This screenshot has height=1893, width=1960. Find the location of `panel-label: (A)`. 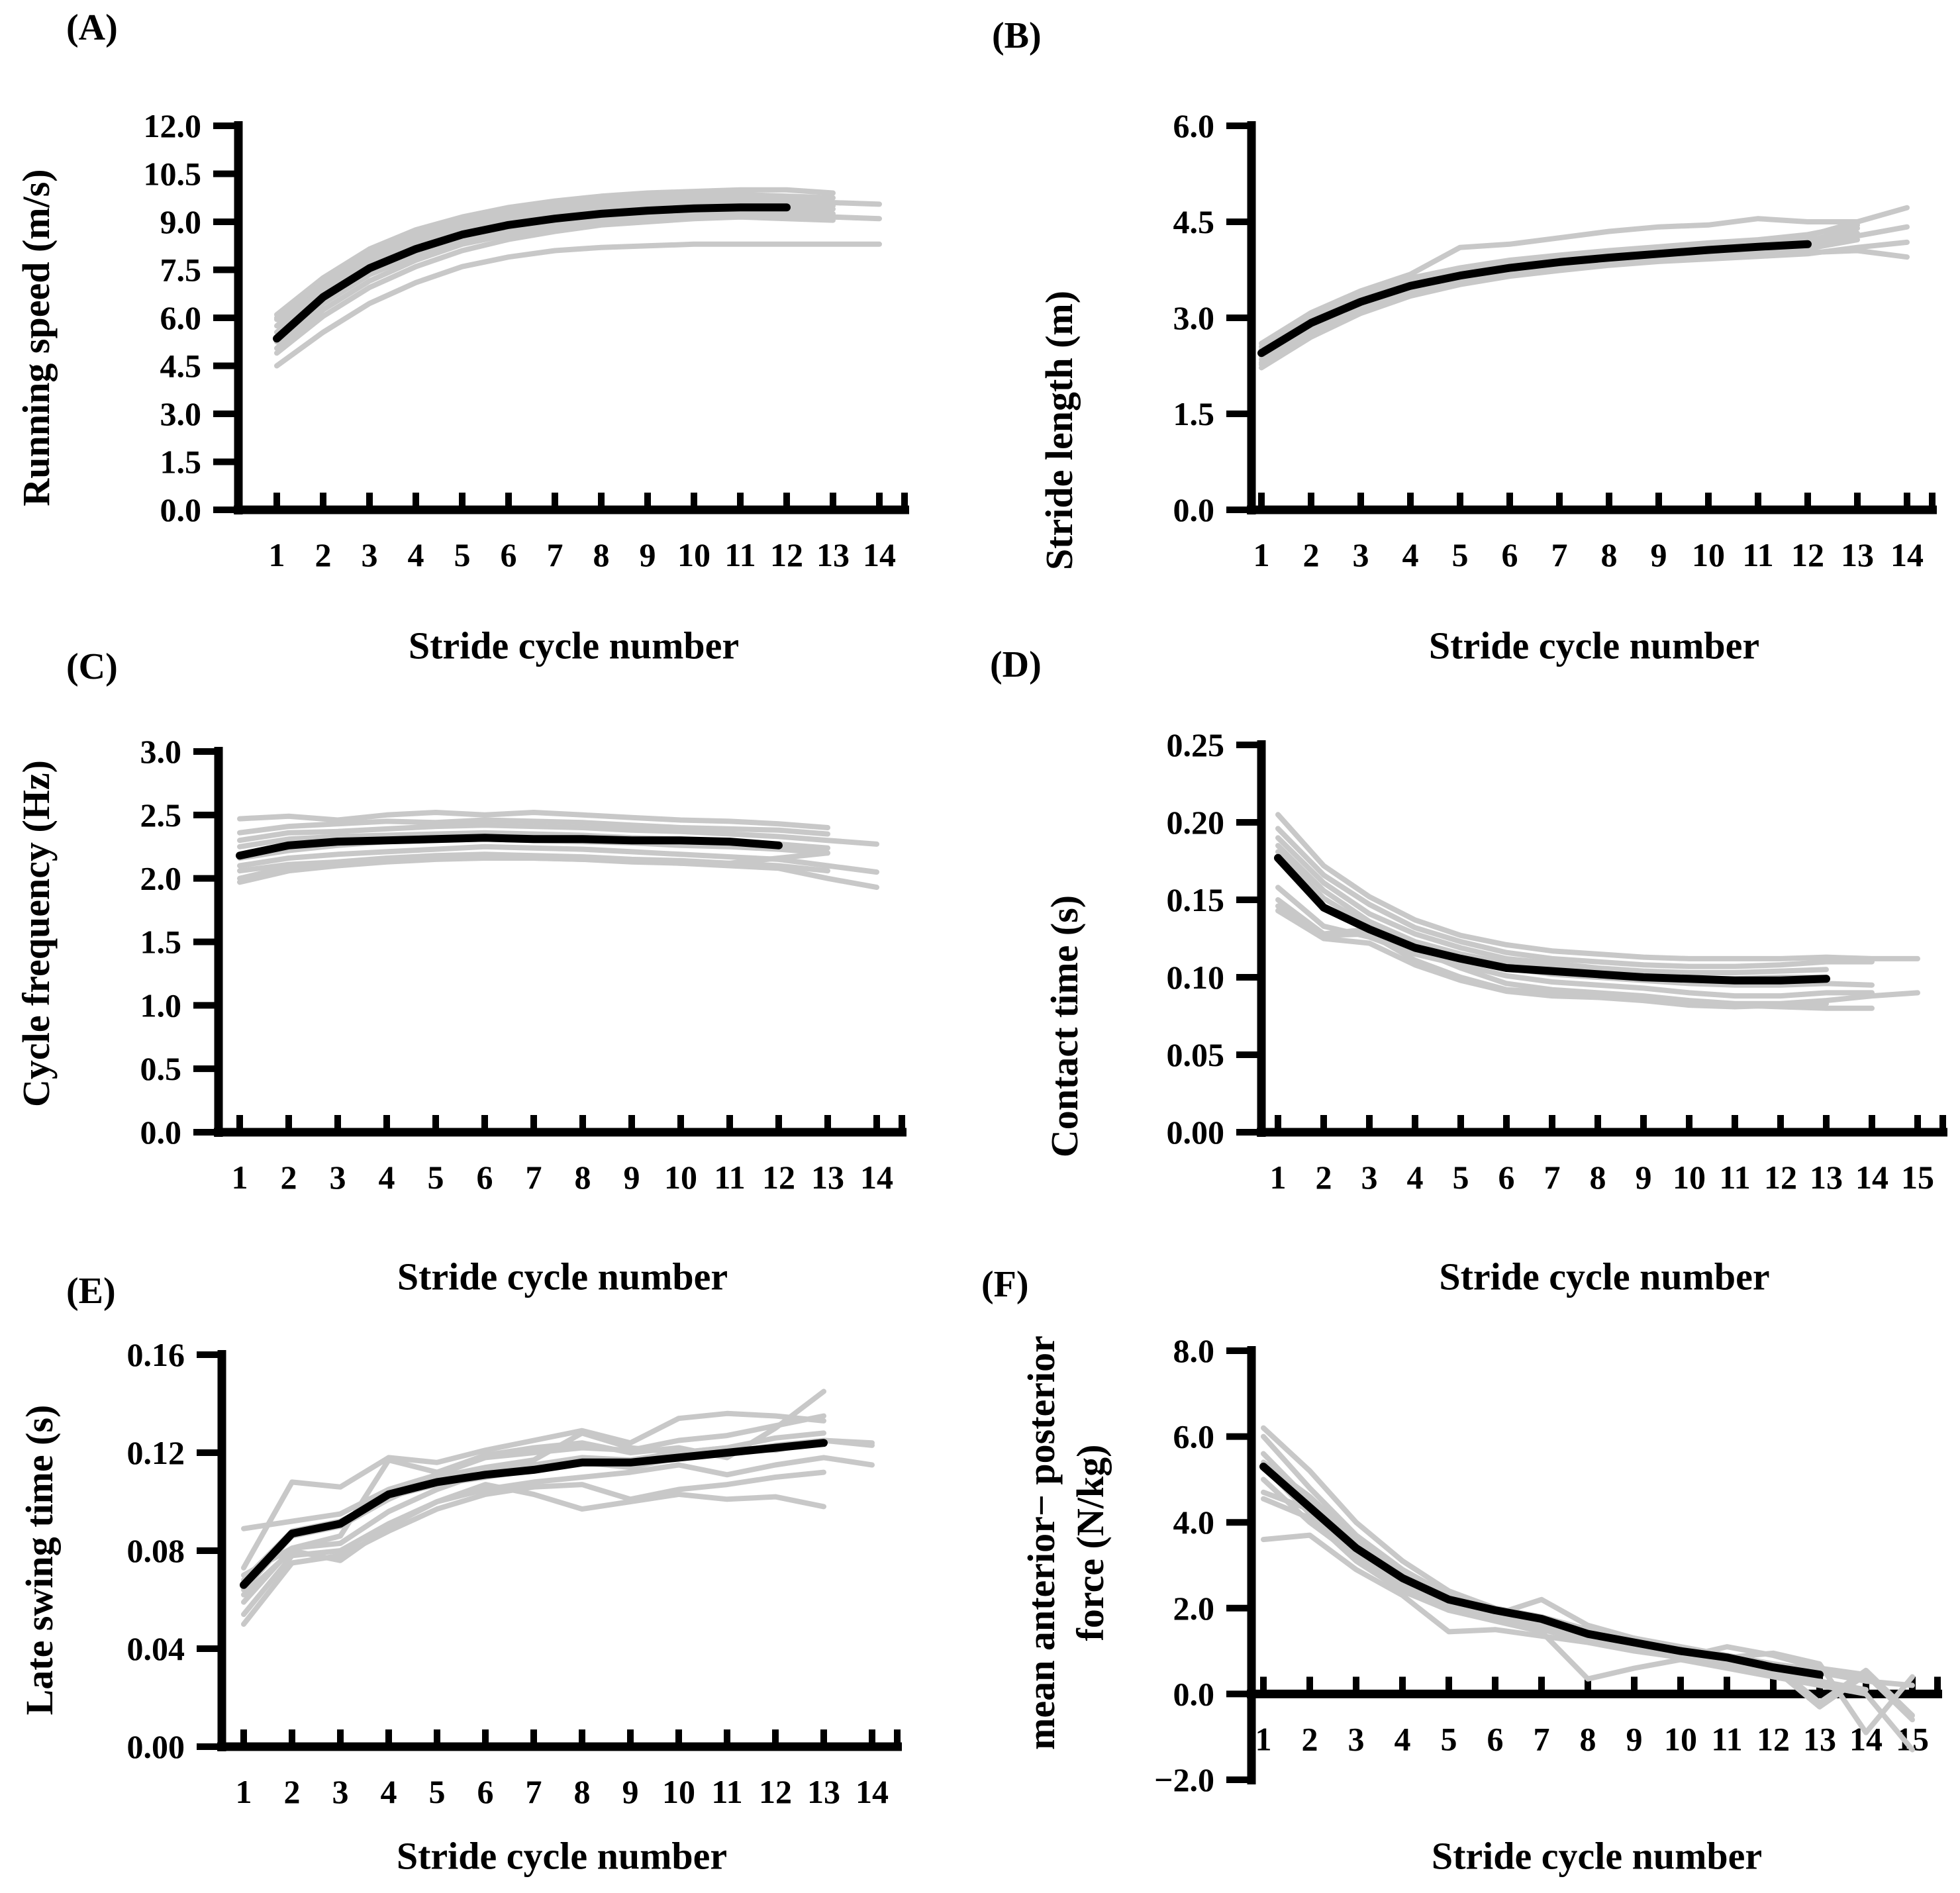

panel-label: (A) is located at coordinates (92, 27).